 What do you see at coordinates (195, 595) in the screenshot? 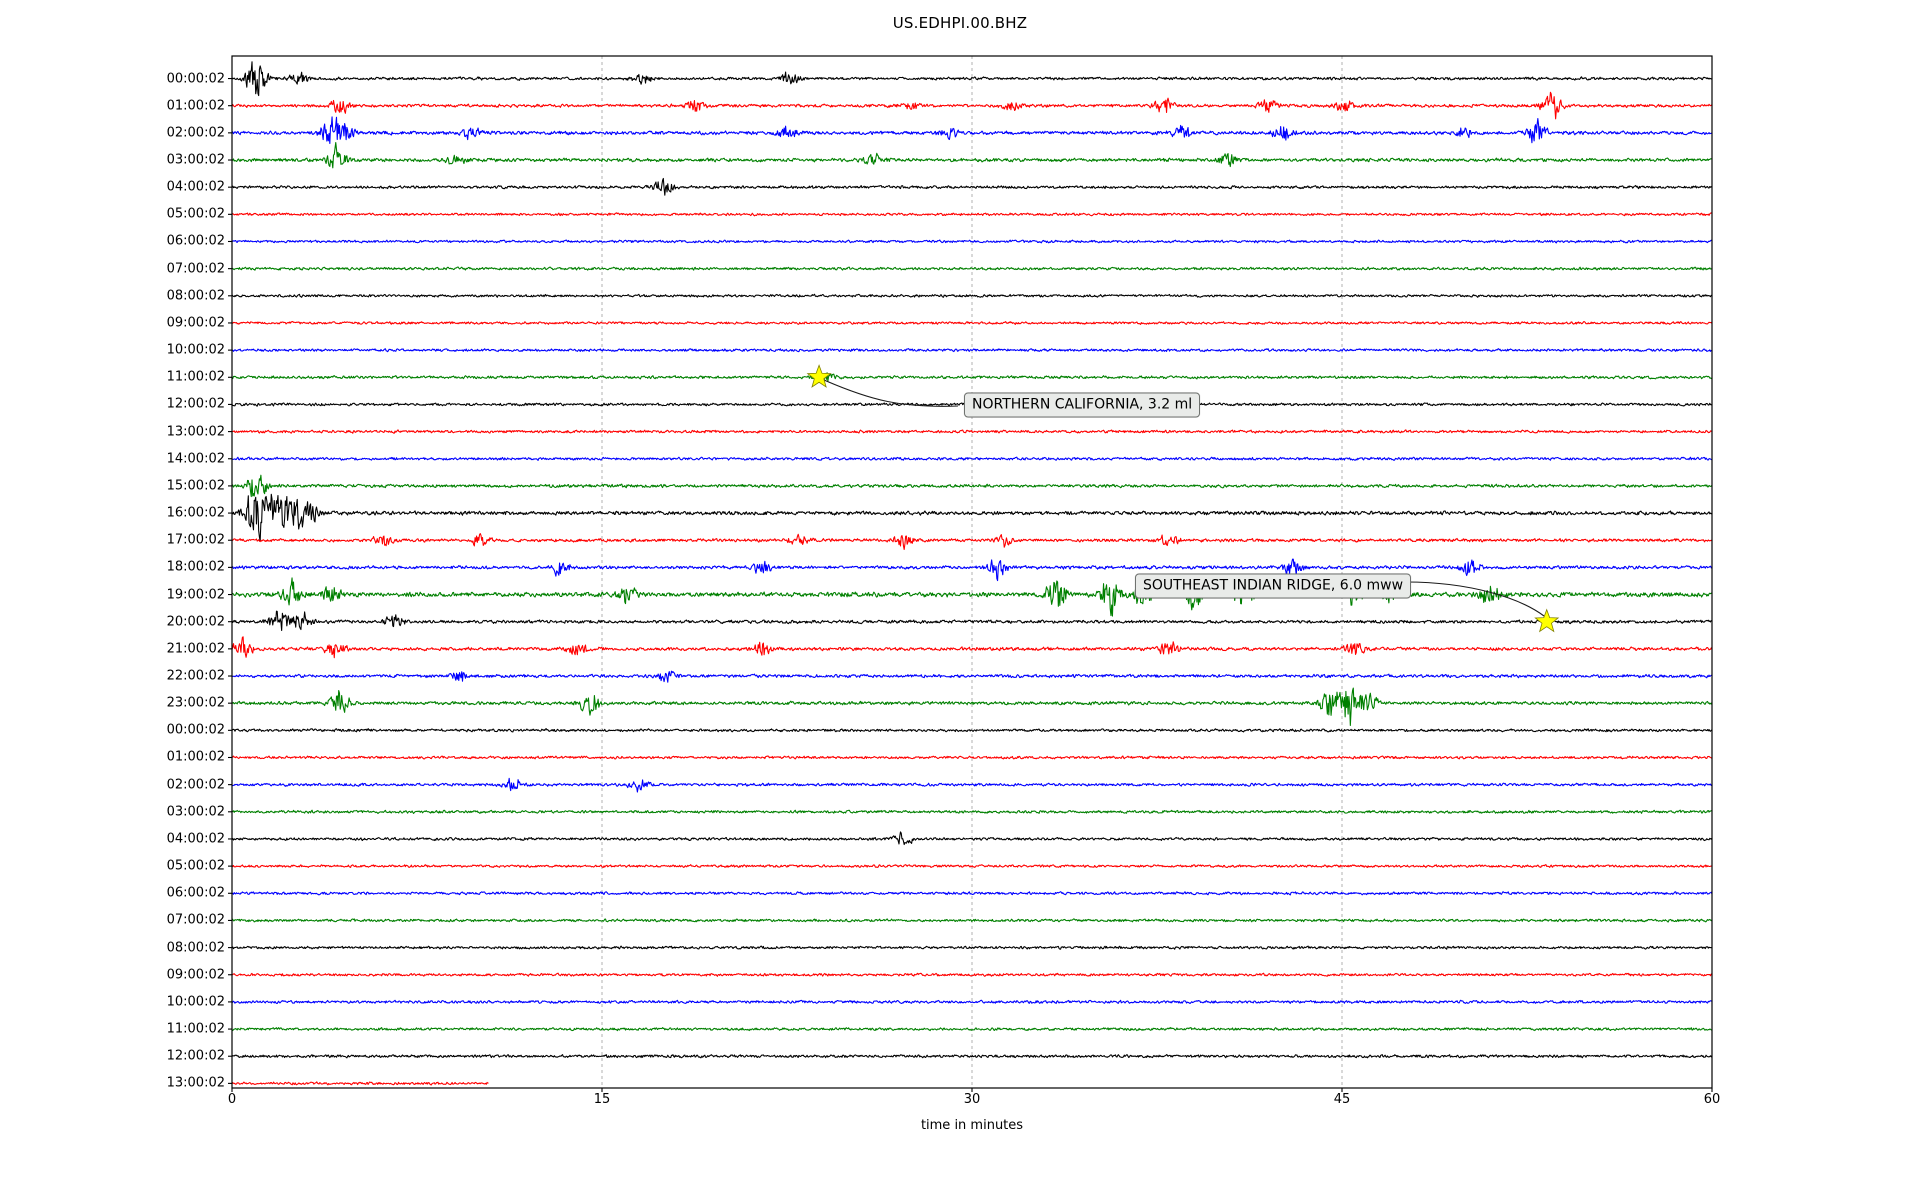
I see `y-axis-tick-label: 19:00:02` at bounding box center [195, 595].